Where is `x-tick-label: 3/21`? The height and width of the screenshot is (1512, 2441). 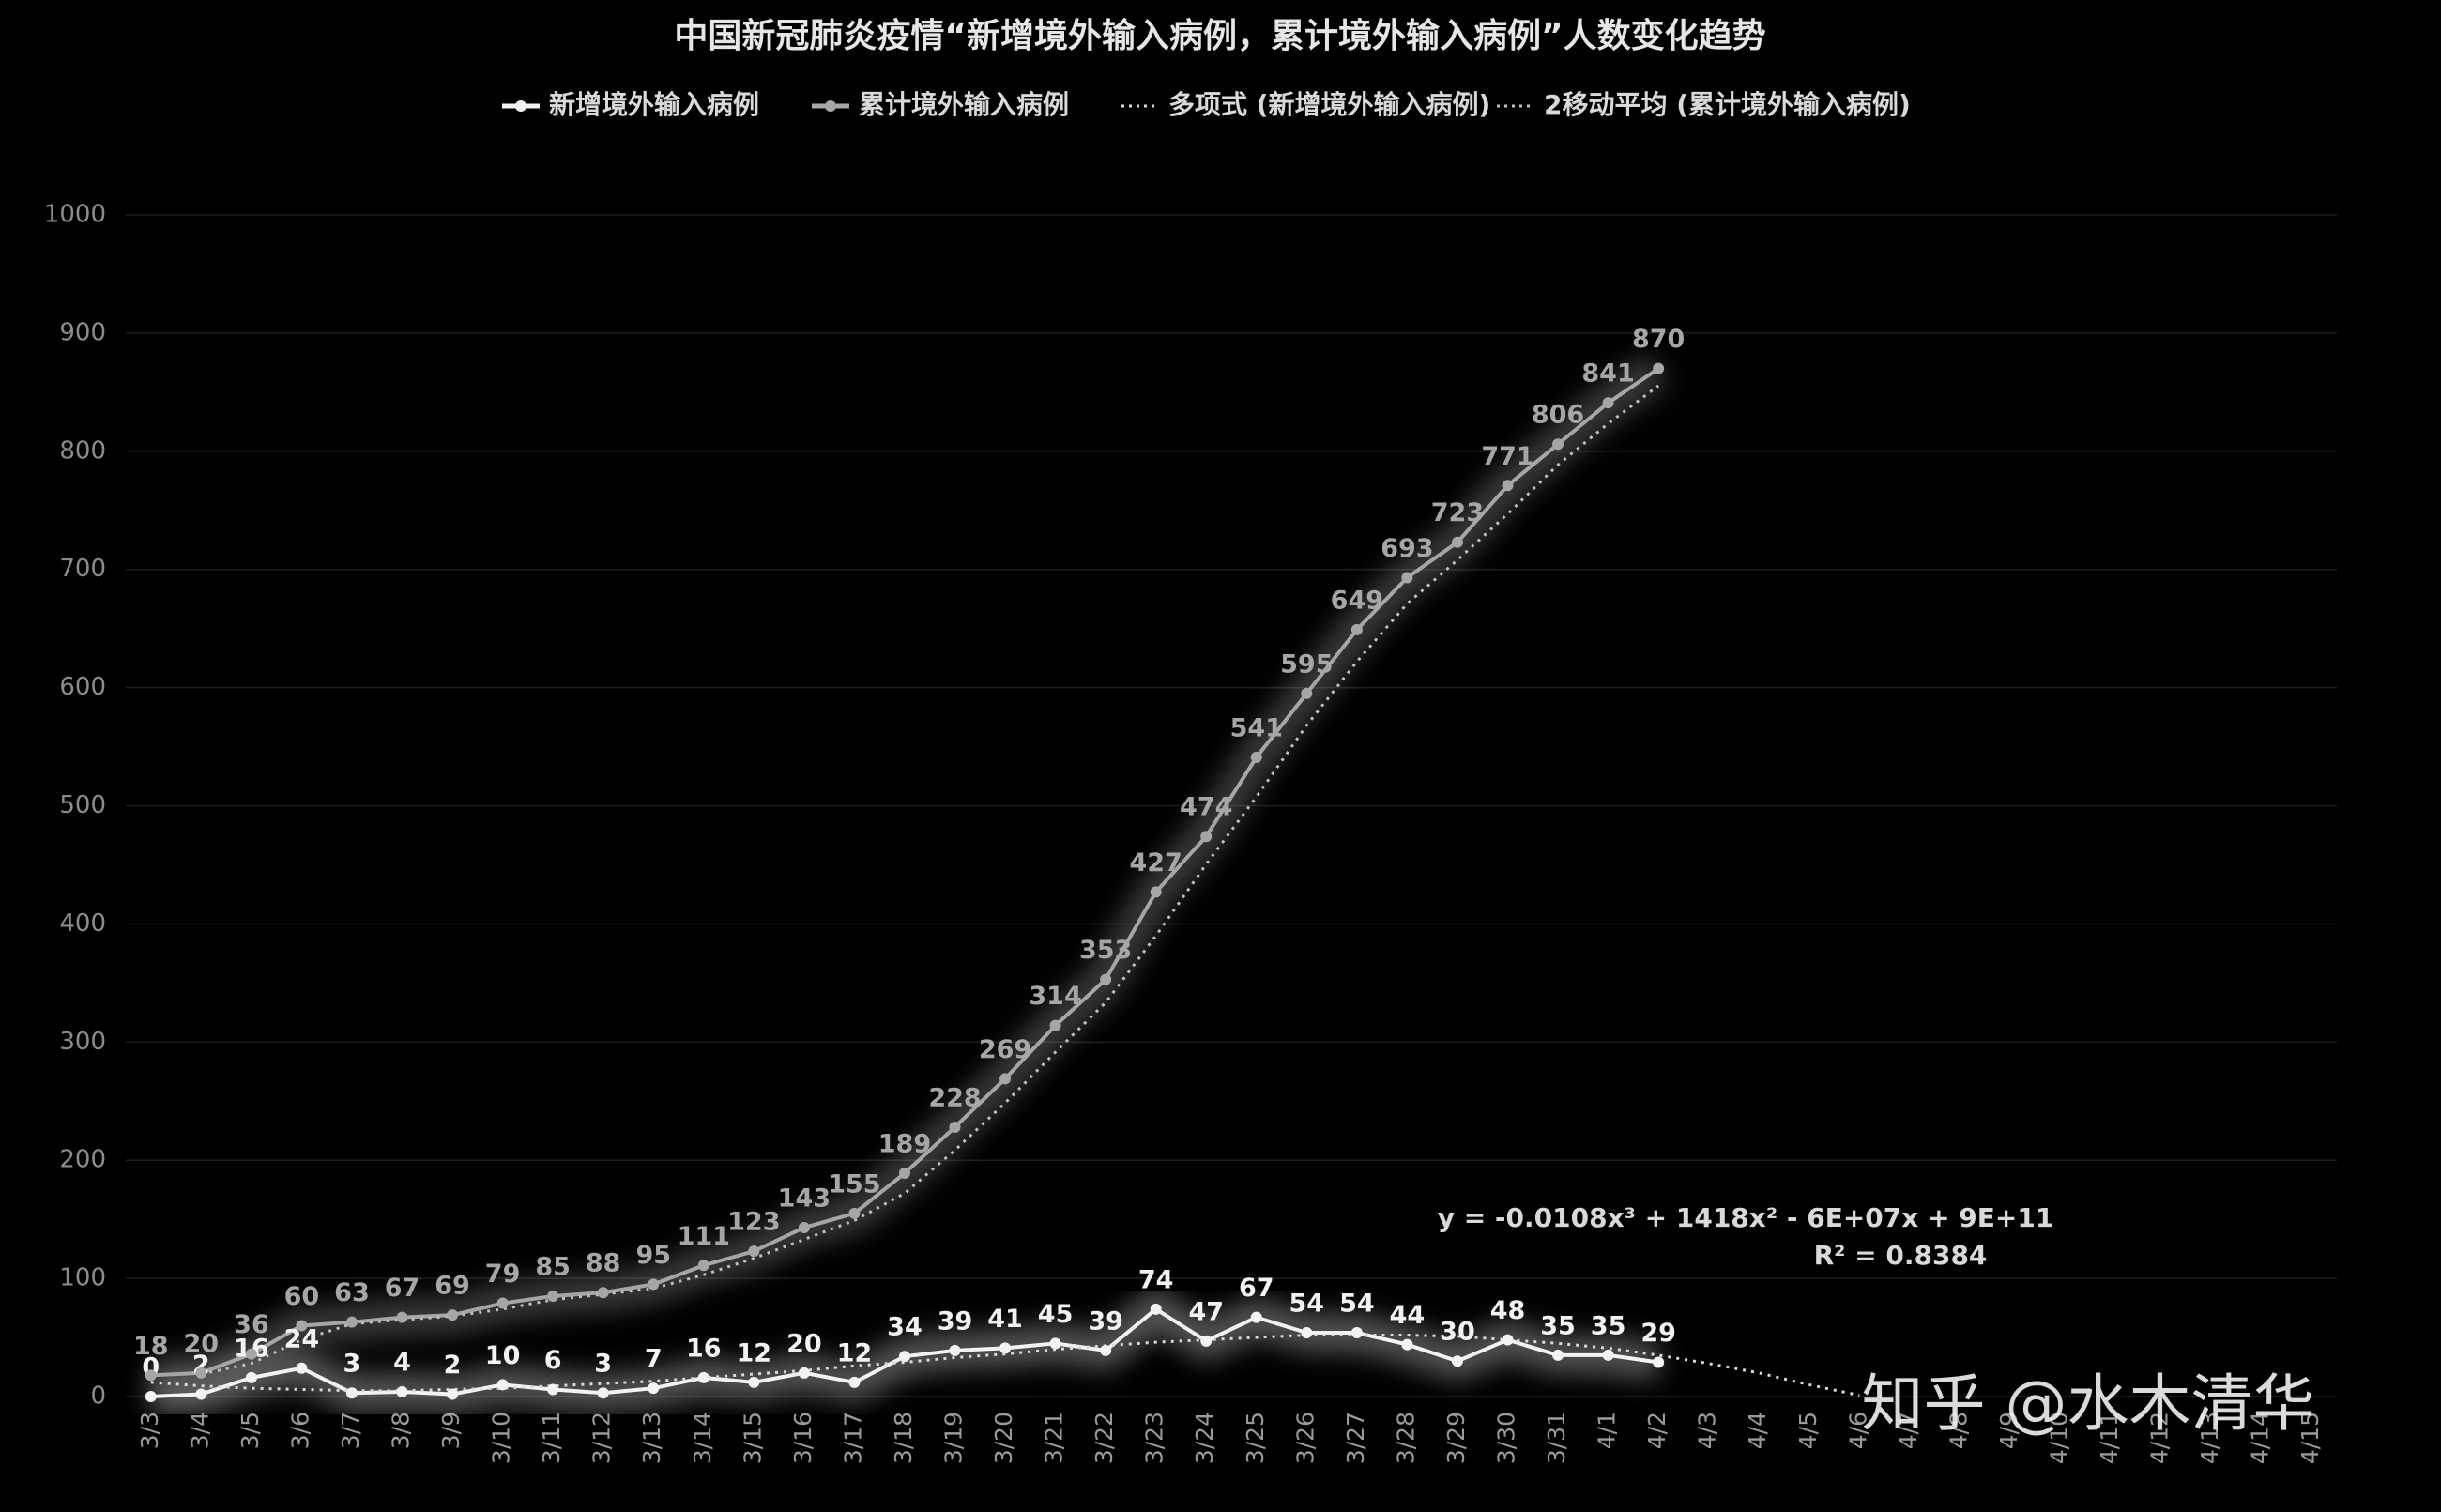
x-tick-label: 3/21 is located at coordinates (1054, 1438).